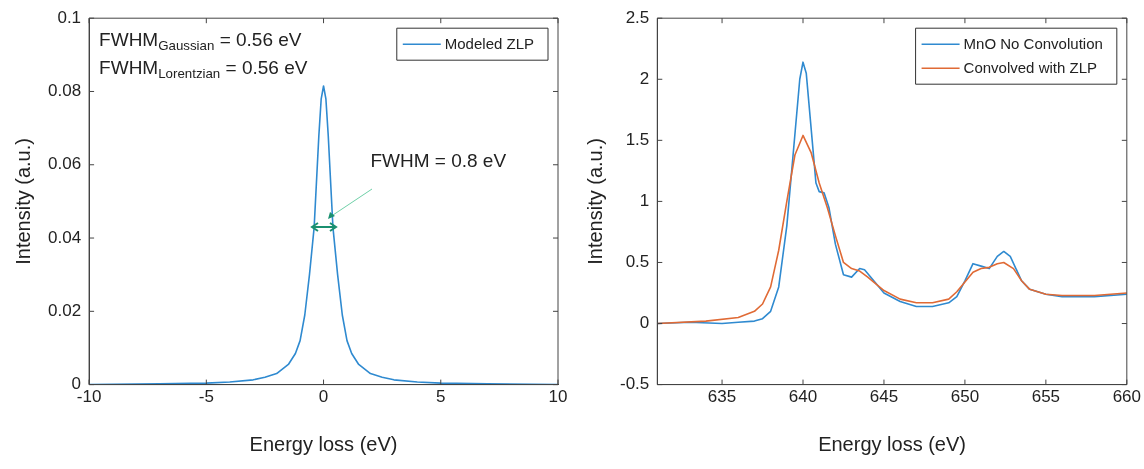 The width and height of the screenshot is (1144, 469). Describe the element at coordinates (722, 397) in the screenshot. I see `x-tick-label: 635` at that location.